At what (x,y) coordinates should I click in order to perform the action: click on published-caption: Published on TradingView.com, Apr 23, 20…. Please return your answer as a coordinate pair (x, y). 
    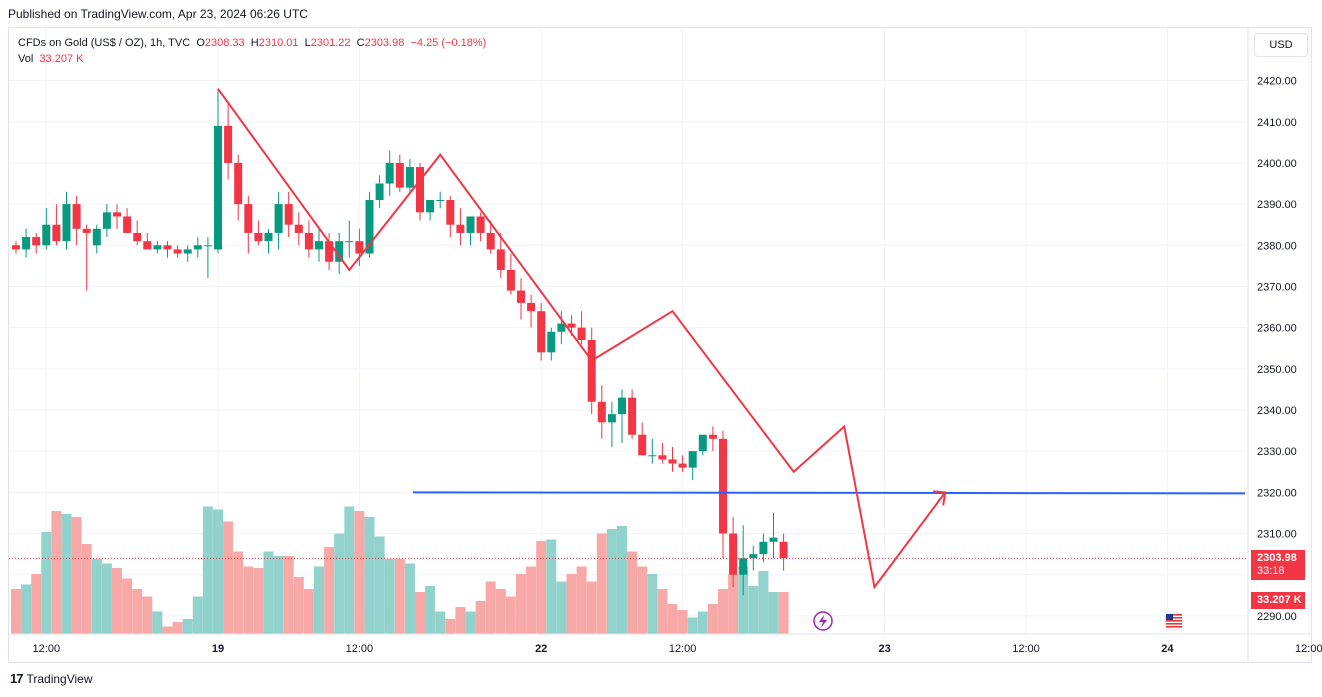
    Looking at the image, I should click on (158, 14).